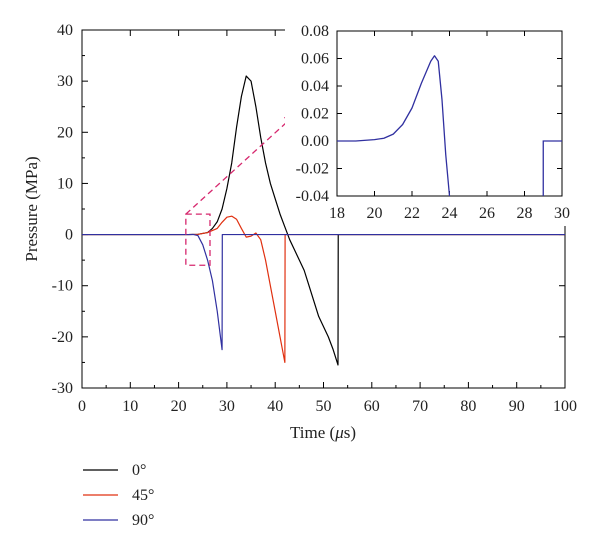 The height and width of the screenshot is (549, 600). I want to click on x-tick-label: 90, so click(517, 406).